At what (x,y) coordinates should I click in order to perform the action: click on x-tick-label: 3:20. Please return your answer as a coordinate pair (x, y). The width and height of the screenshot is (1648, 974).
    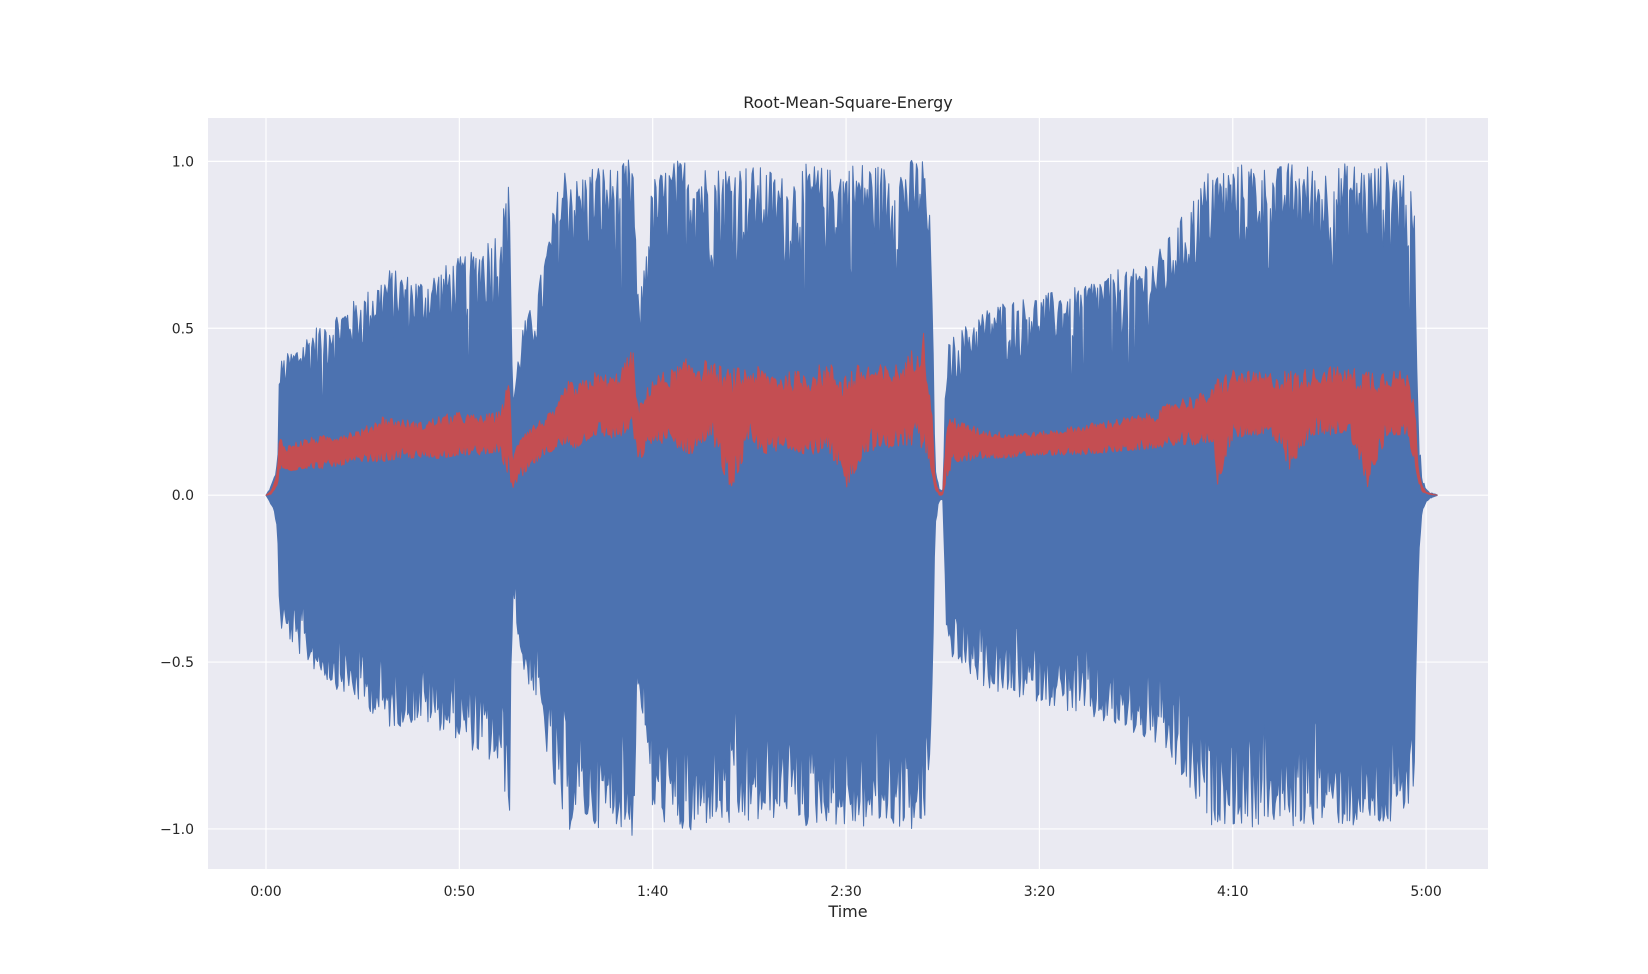
    Looking at the image, I should click on (1039, 892).